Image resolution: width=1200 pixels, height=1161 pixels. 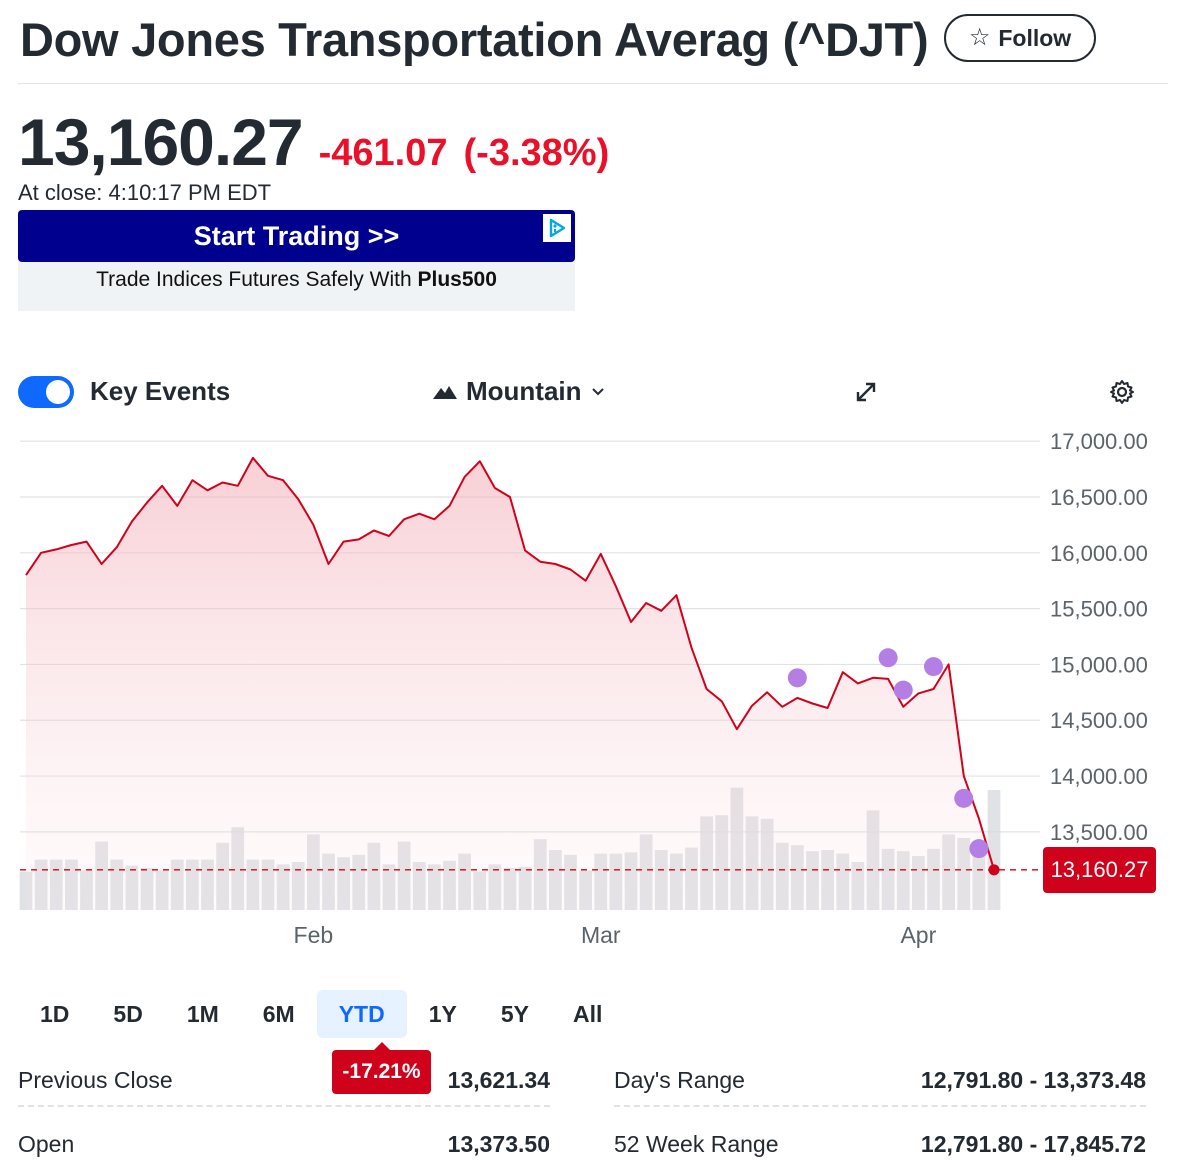 What do you see at coordinates (888, 753) in the screenshot?
I see `key-event-dots` at bounding box center [888, 753].